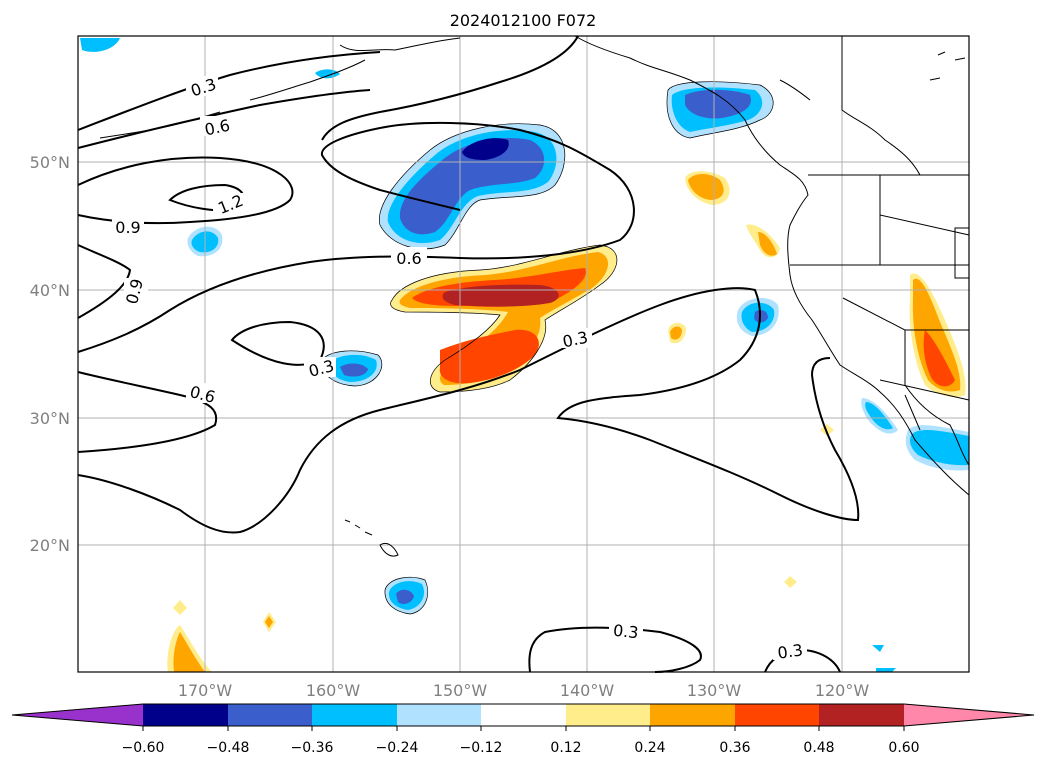 The height and width of the screenshot is (765, 1047). What do you see at coordinates (523, 20) in the screenshot?
I see `map-title: 2024012100 F072` at bounding box center [523, 20].